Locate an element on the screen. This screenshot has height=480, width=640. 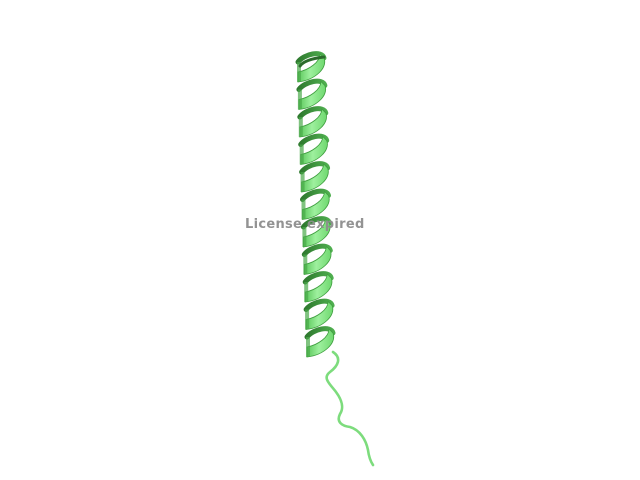
helix-top-cap is located at coordinates (312, 61).